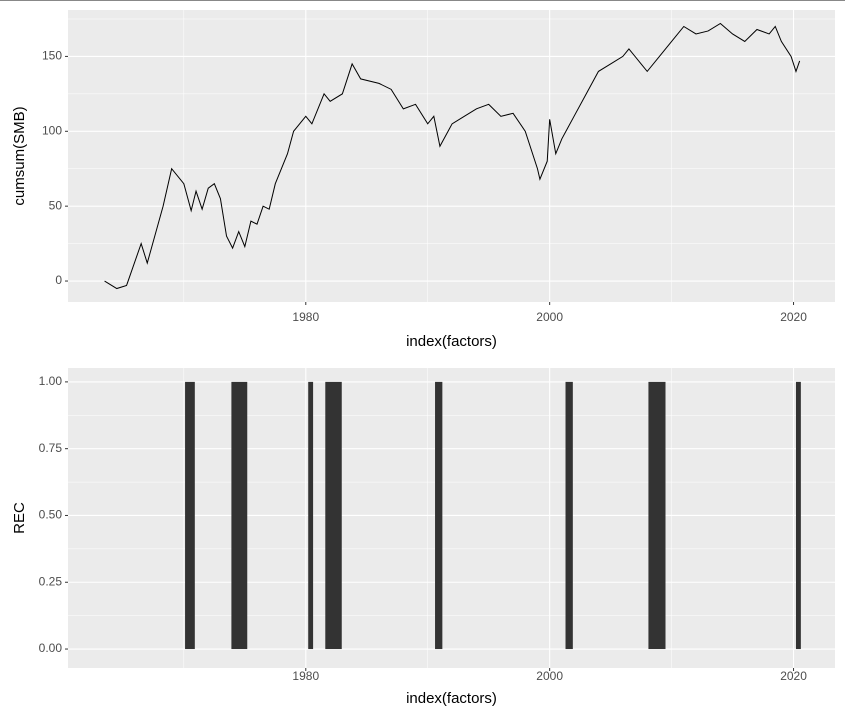 This screenshot has width=845, height=716. Describe the element at coordinates (52, 56) in the screenshot. I see `y-tick-label: 150` at that location.